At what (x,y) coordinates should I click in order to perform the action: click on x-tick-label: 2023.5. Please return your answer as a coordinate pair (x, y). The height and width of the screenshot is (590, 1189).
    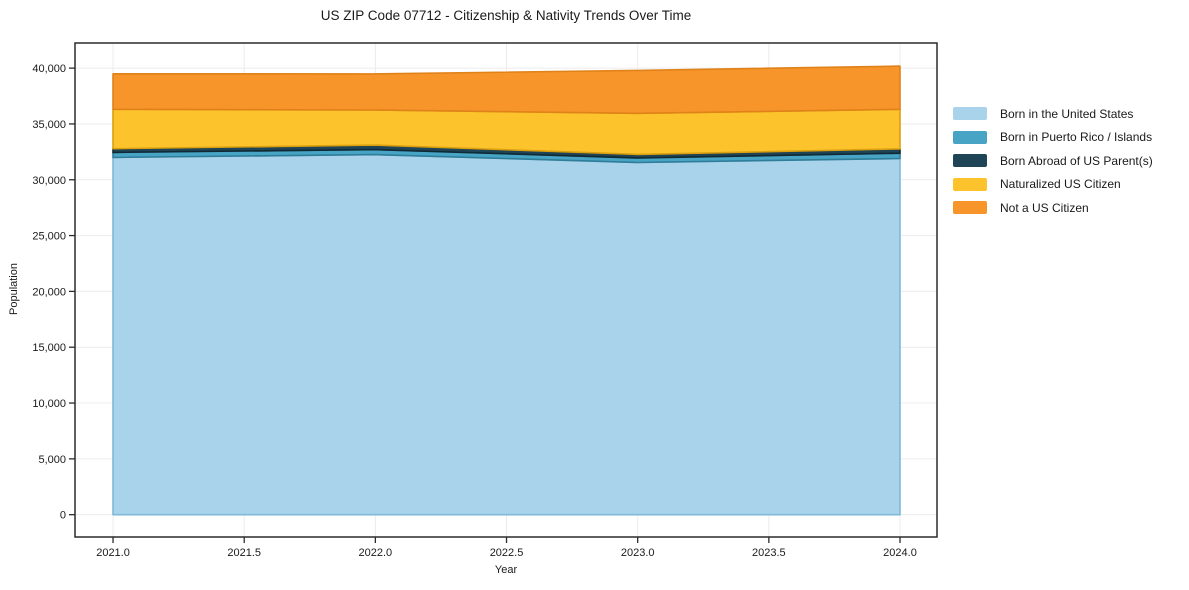
    Looking at the image, I should click on (769, 553).